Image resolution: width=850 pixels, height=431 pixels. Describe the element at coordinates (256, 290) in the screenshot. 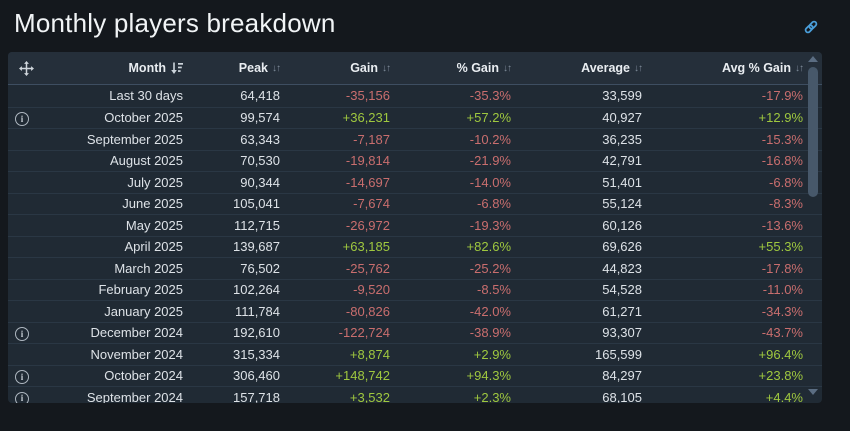

I see `cell-peak: 102,264` at that location.